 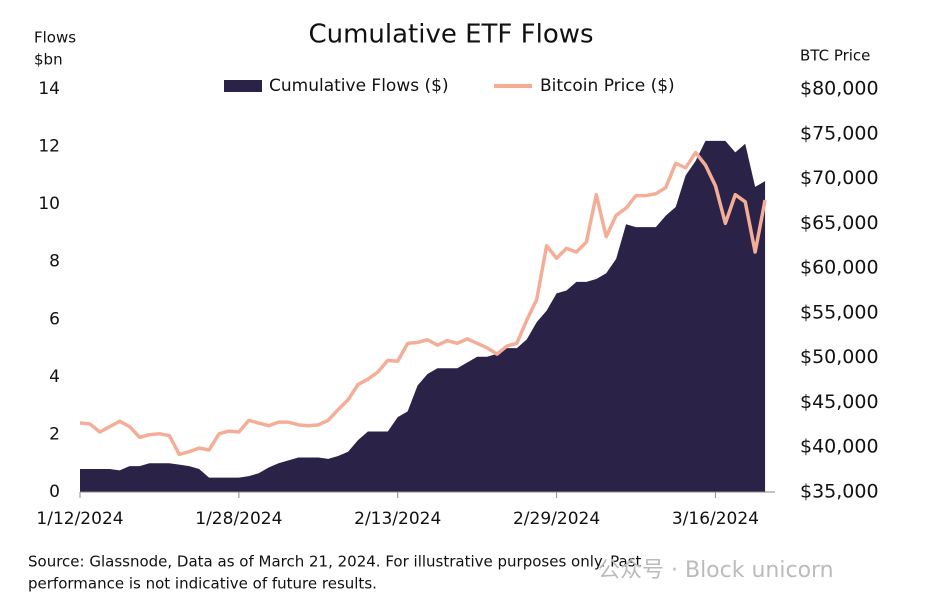 I want to click on chart-title: Cumulative ETF Flows, so click(x=450, y=35).